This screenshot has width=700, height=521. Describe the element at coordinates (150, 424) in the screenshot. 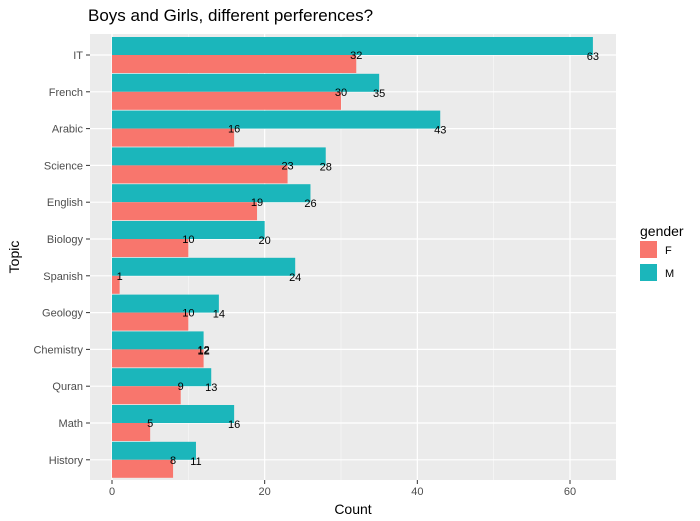

I see `data-label-f: 5` at that location.